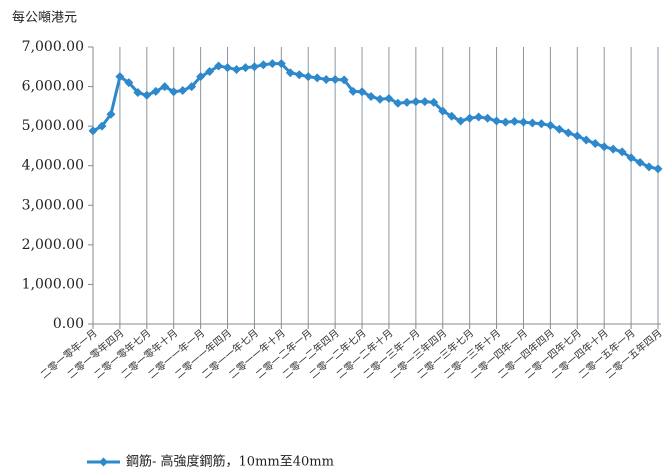 Image resolution: width=663 pixels, height=468 pixels. Describe the element at coordinates (53, 166) in the screenshot. I see `y-tick-label: 4,000.00` at that location.